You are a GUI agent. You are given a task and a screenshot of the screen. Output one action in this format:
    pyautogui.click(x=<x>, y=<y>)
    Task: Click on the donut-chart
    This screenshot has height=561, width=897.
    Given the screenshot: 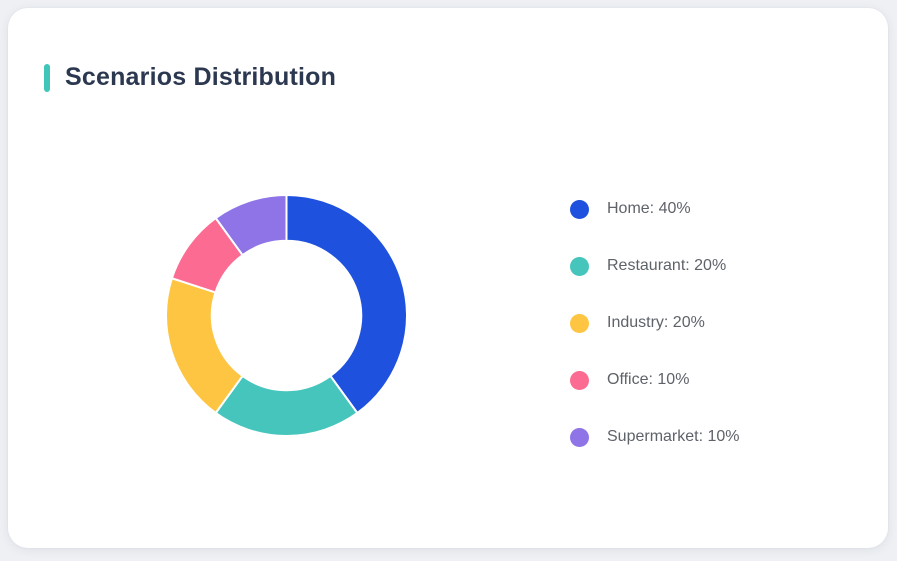 What is the action you would take?
    pyautogui.click(x=286, y=315)
    